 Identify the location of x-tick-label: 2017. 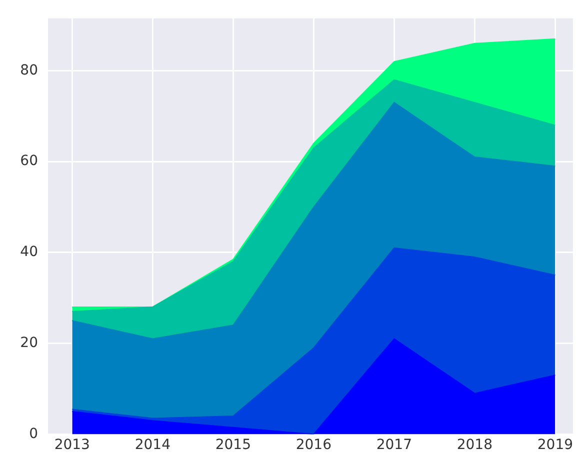
(394, 445).